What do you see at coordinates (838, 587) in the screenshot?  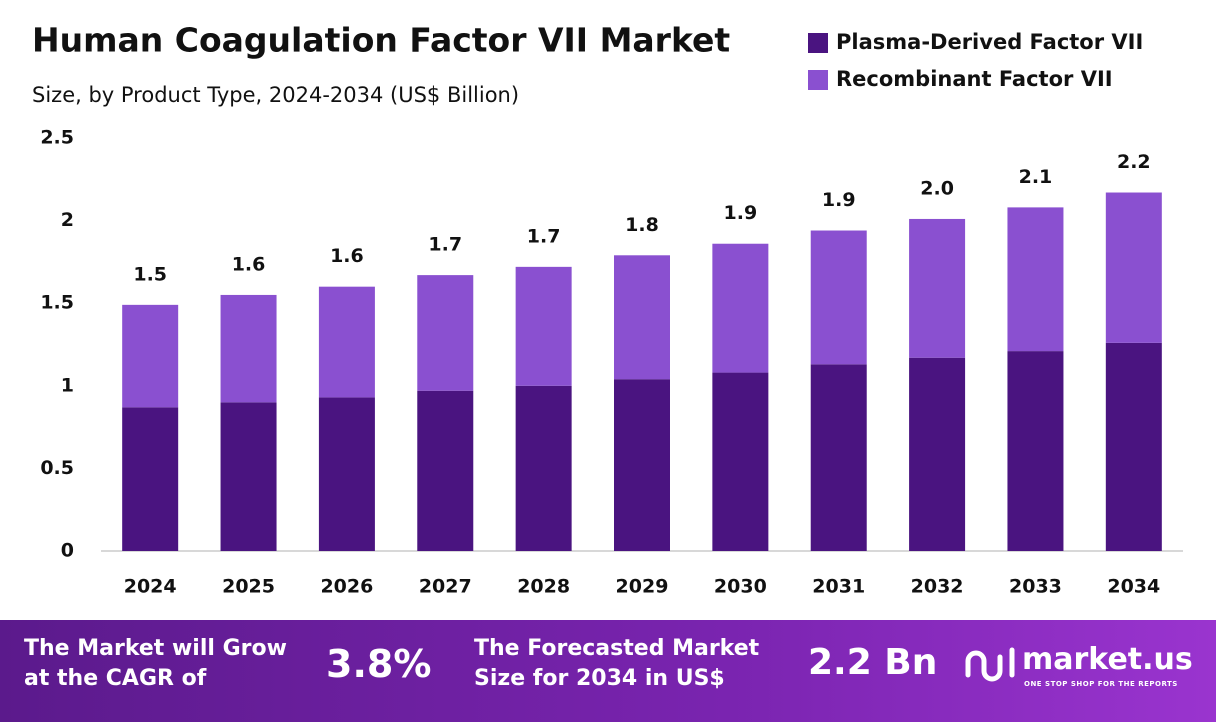 I see `x-tick-label: 2031` at bounding box center [838, 587].